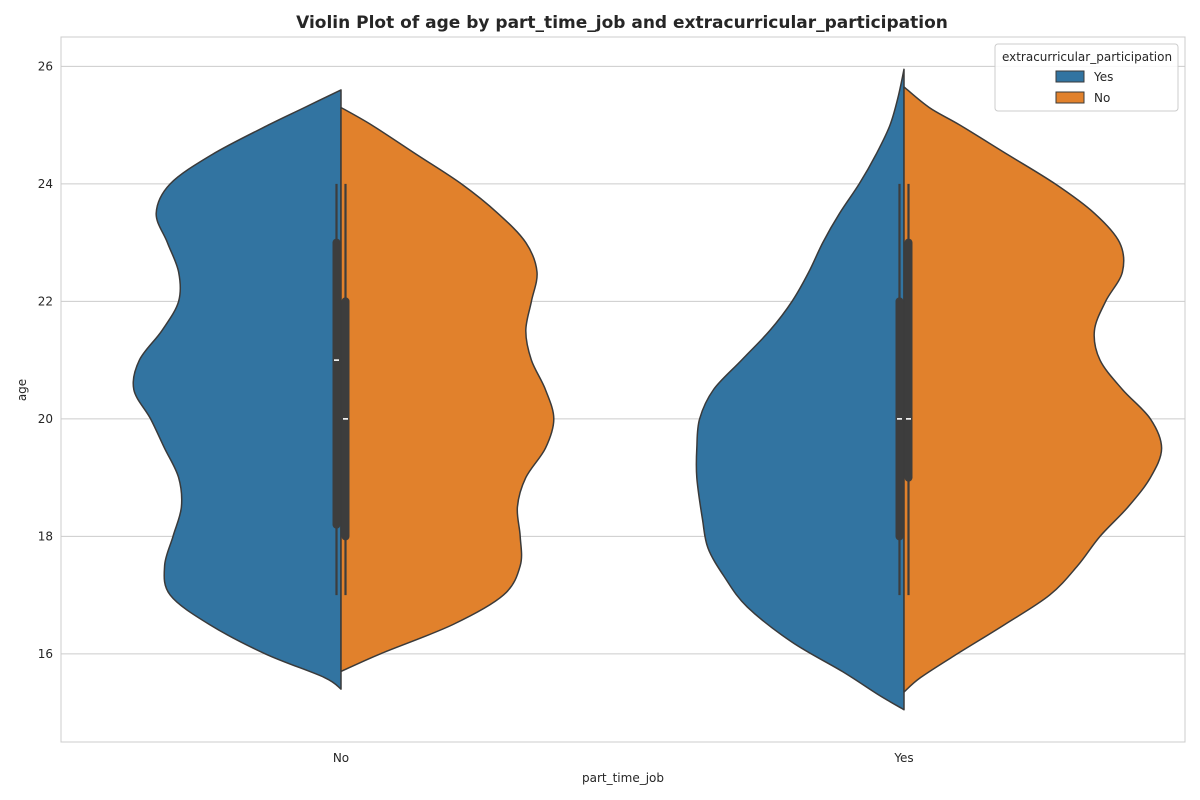 Image resolution: width=1200 pixels, height=800 pixels. I want to click on violin-no-no, so click(447, 389).